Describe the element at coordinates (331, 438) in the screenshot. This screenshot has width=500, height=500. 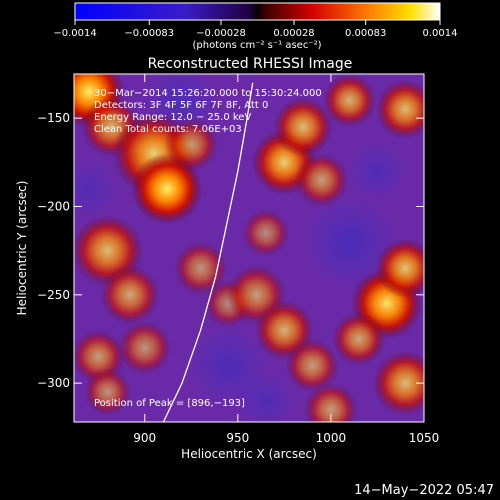
I see `x-tick-label: 1000` at that location.